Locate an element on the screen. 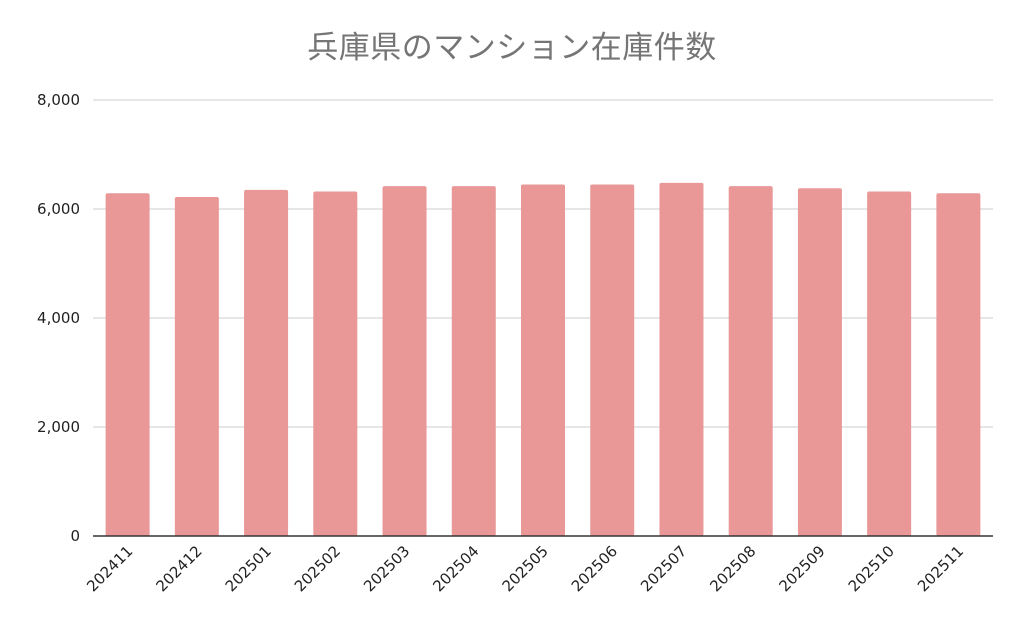  x-tick-label: 202511 is located at coordinates (940, 568).